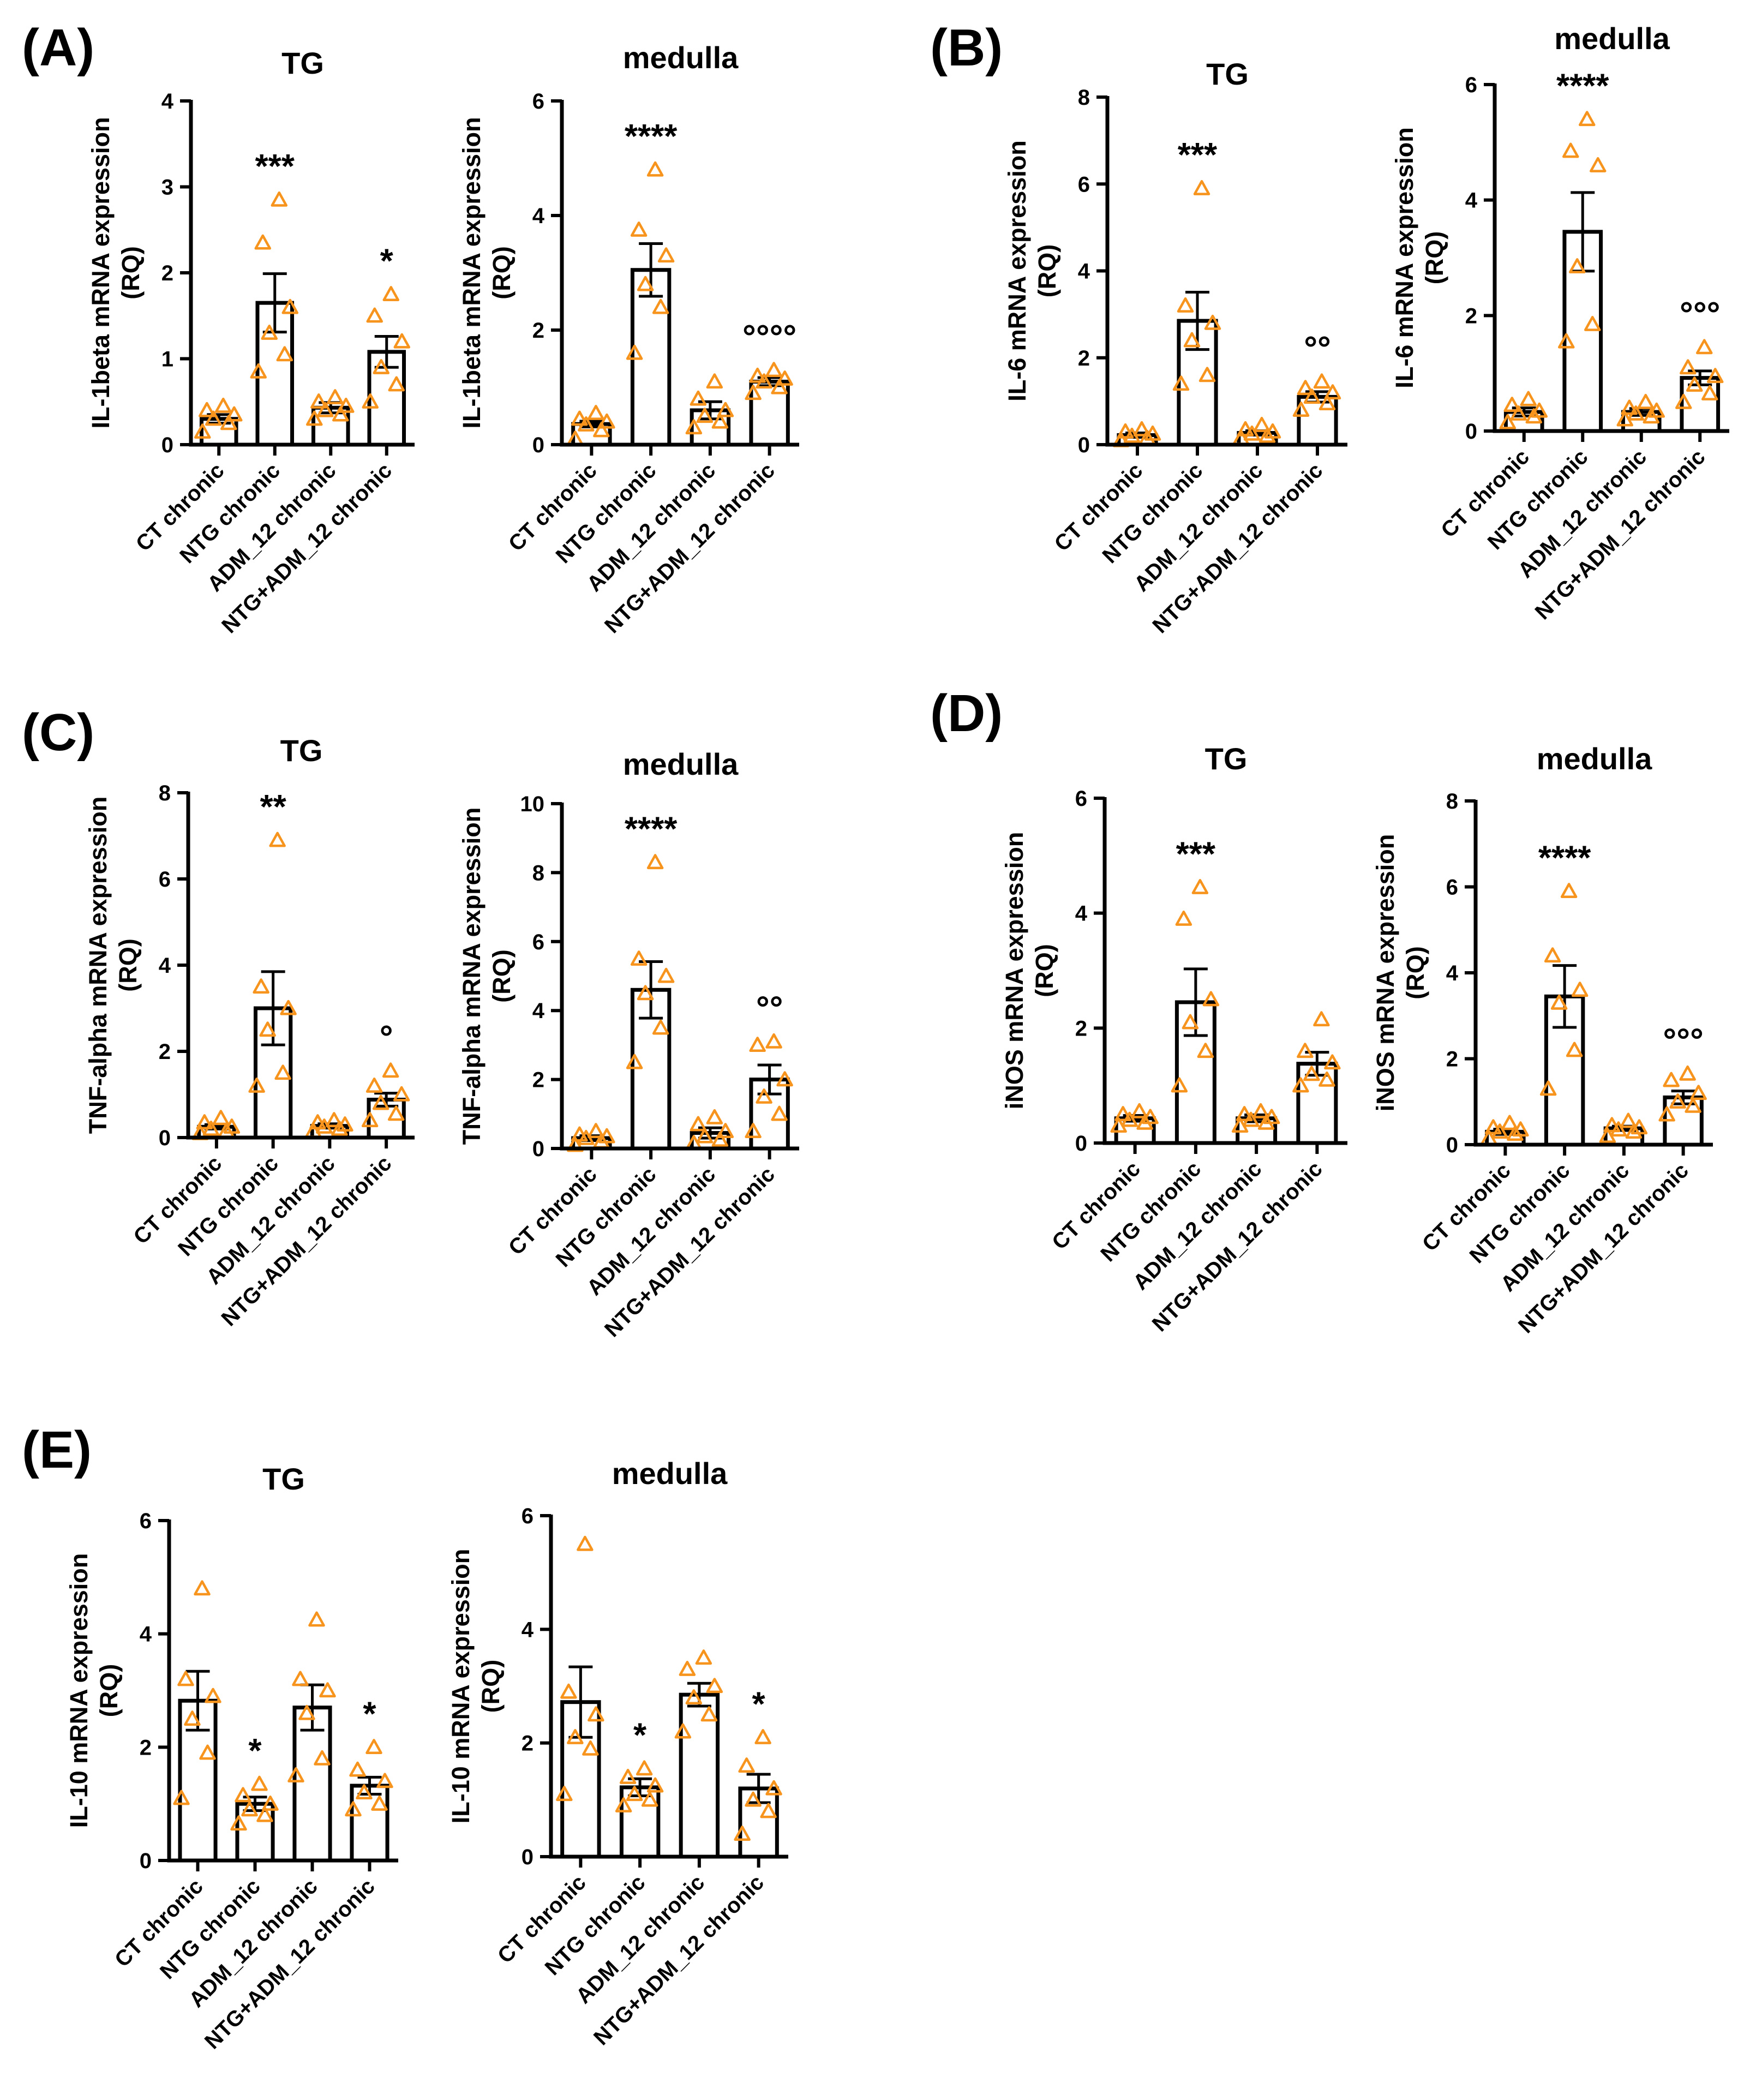  I want to click on panel-label: (E), so click(57, 1450).